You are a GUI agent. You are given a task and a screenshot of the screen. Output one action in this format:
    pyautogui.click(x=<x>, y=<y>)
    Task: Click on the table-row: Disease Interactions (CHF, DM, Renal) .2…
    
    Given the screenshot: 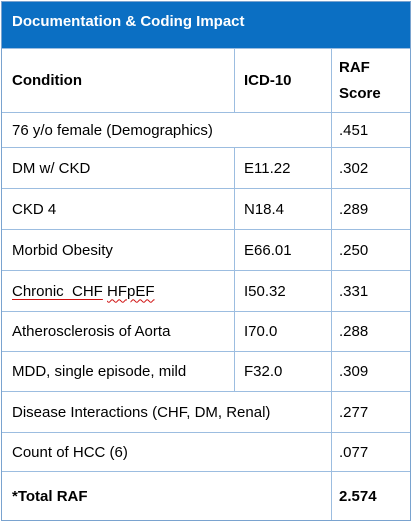 What is the action you would take?
    pyautogui.click(x=206, y=411)
    